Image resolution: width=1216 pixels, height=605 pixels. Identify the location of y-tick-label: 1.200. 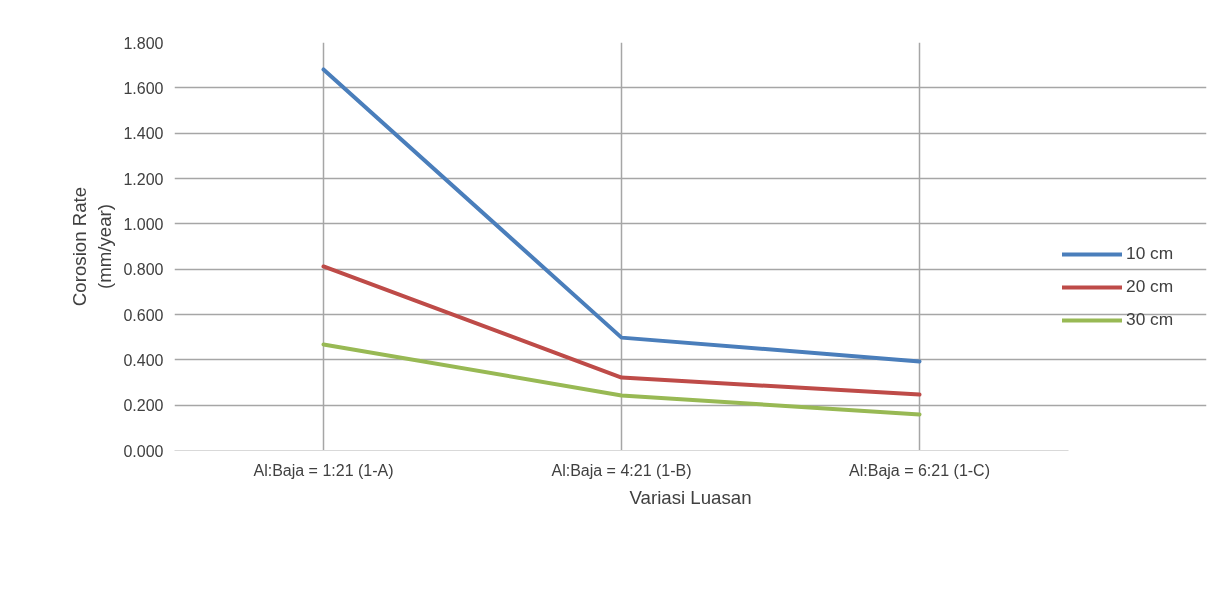
(143, 179).